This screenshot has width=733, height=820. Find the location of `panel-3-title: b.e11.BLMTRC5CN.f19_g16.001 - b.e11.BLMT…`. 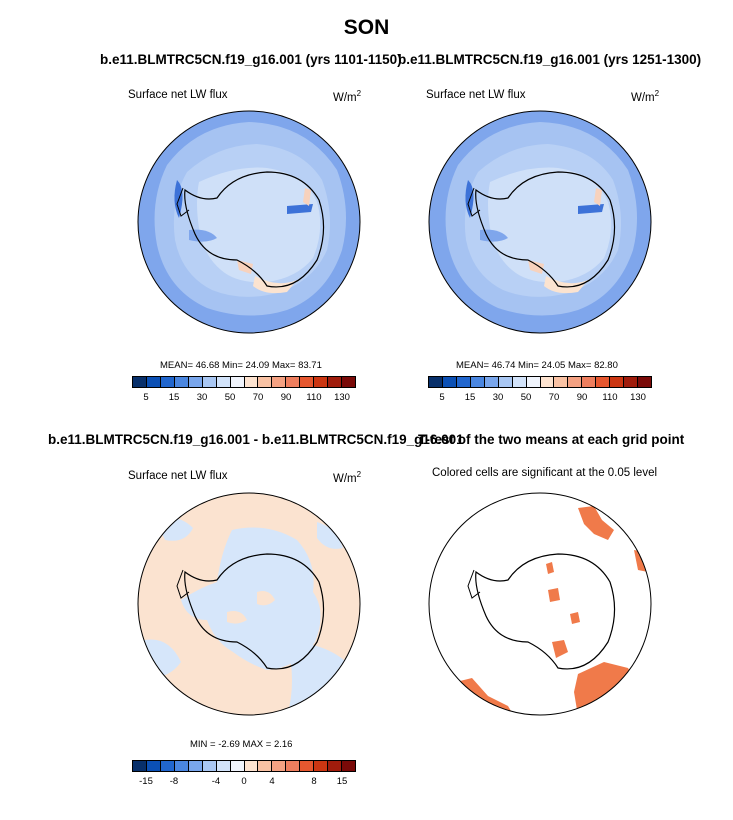

panel-3-title: b.e11.BLMTRC5CN.f19_g16.001 - b.e11.BLMT… is located at coordinates (256, 439).